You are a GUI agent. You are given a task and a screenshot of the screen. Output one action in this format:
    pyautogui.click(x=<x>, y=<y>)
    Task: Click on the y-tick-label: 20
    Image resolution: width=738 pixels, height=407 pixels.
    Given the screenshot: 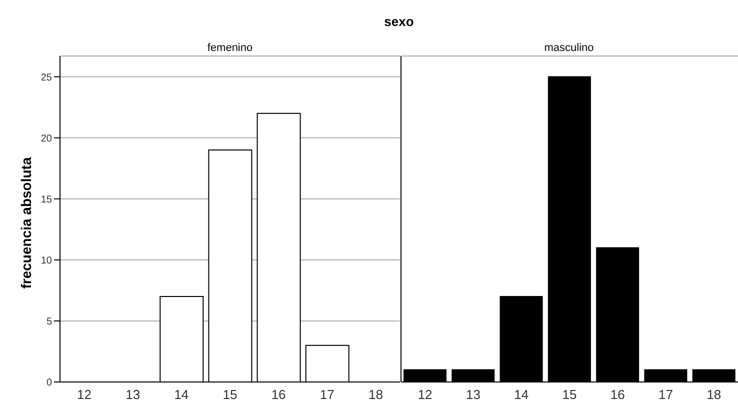 What is the action you would take?
    pyautogui.click(x=46, y=138)
    